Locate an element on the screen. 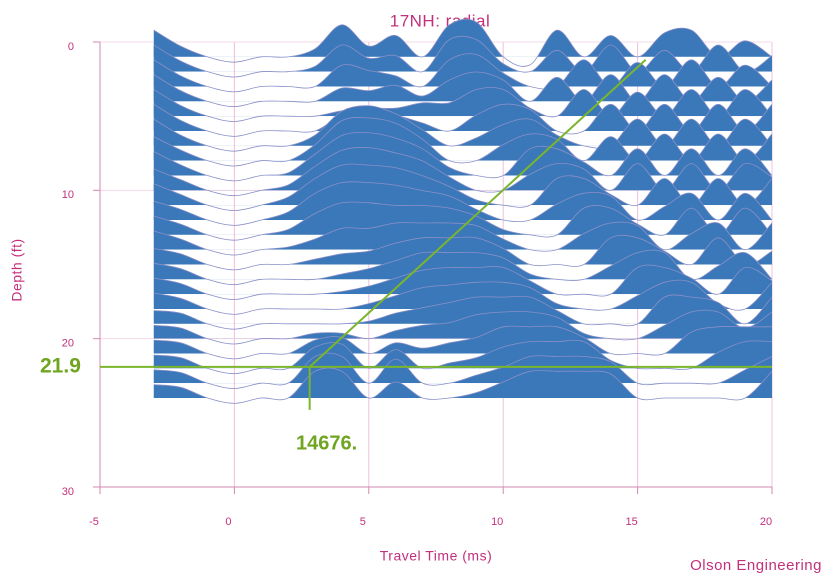  x-tick-label: 5 is located at coordinates (363, 522).